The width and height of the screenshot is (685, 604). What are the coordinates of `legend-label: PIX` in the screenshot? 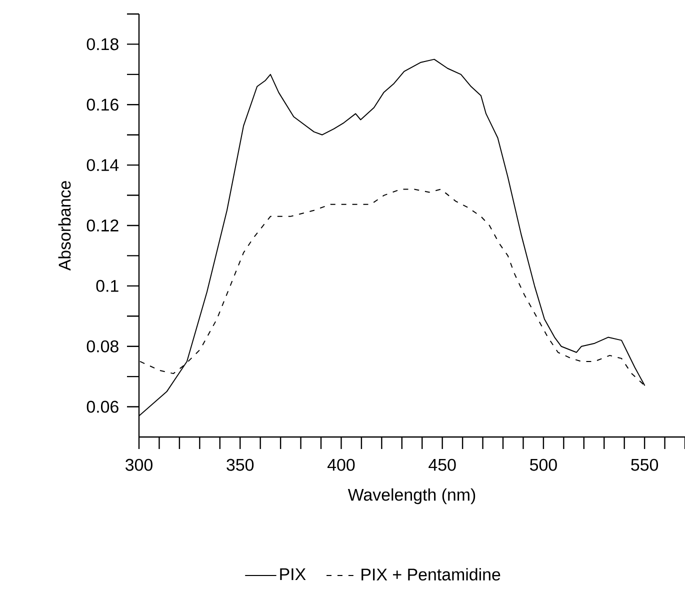 It's located at (293, 574).